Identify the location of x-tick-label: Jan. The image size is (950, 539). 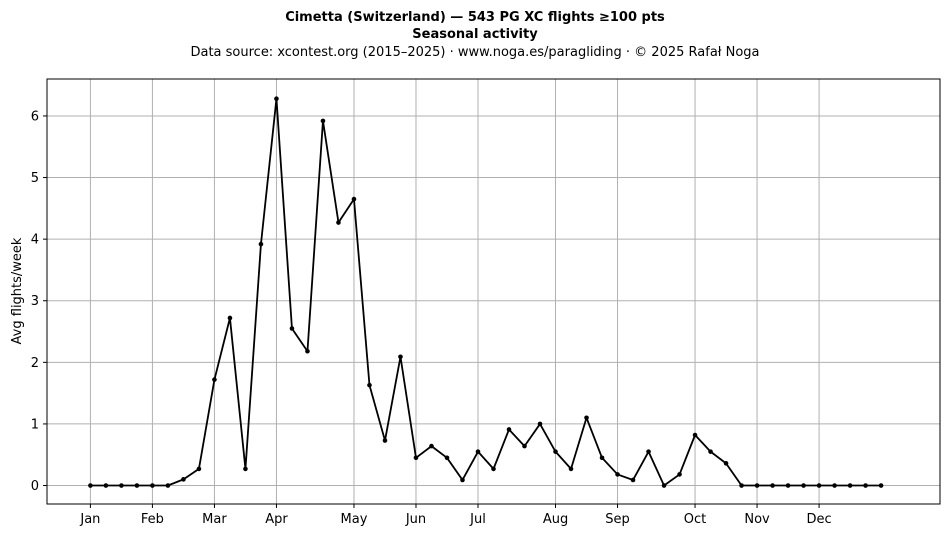
(89, 519).